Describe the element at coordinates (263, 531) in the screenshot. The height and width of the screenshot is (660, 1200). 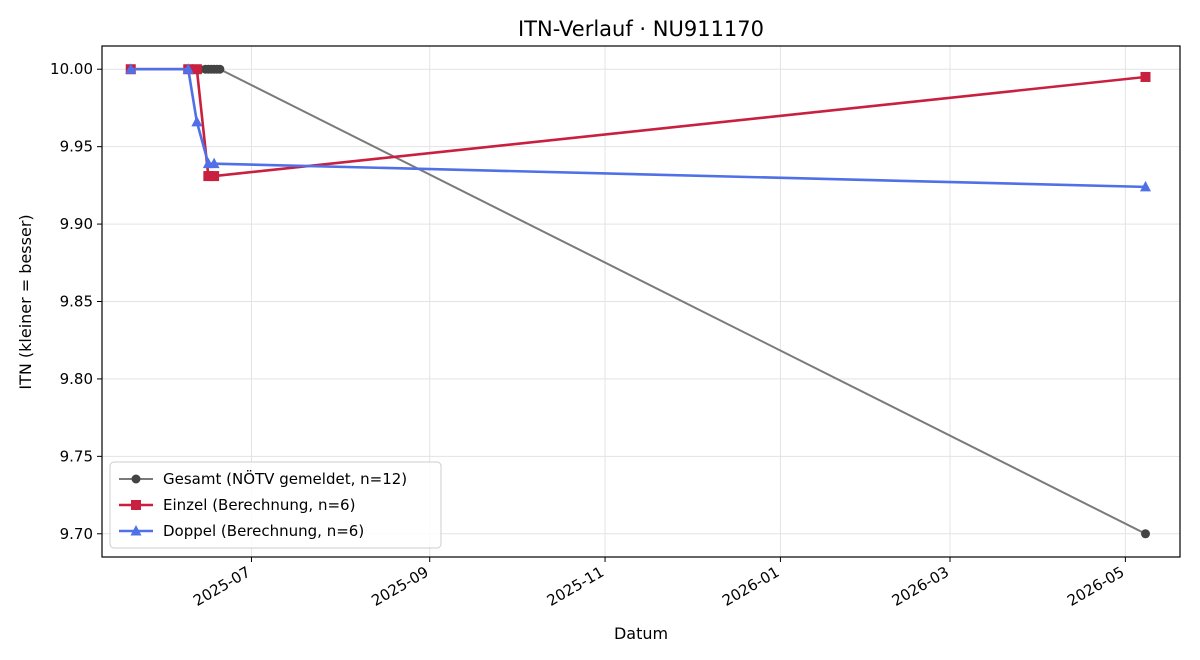
I see `legend-label: Doppel (Berechnung, n=6)` at that location.